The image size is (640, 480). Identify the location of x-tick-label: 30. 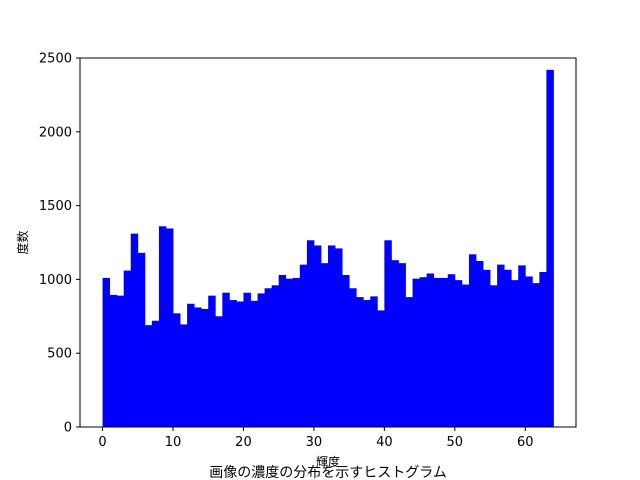
(314, 442).